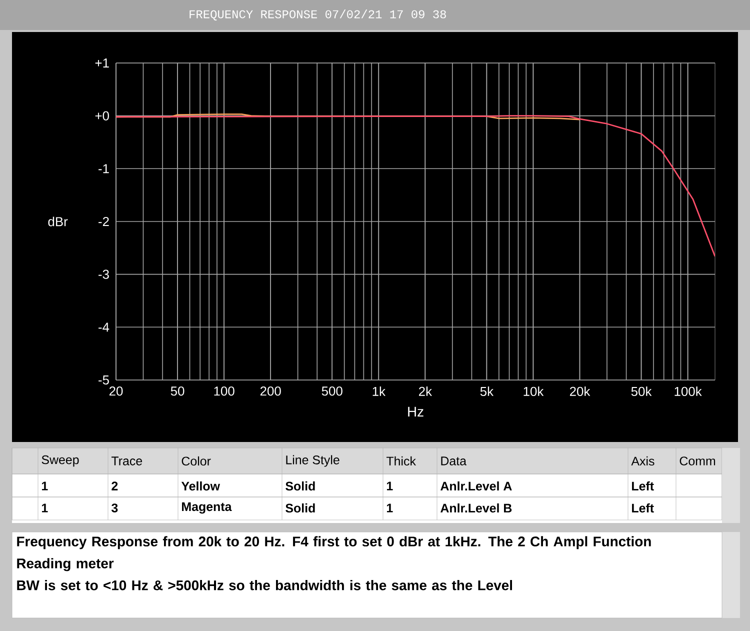  I want to click on text: Line Style, so click(313, 461).